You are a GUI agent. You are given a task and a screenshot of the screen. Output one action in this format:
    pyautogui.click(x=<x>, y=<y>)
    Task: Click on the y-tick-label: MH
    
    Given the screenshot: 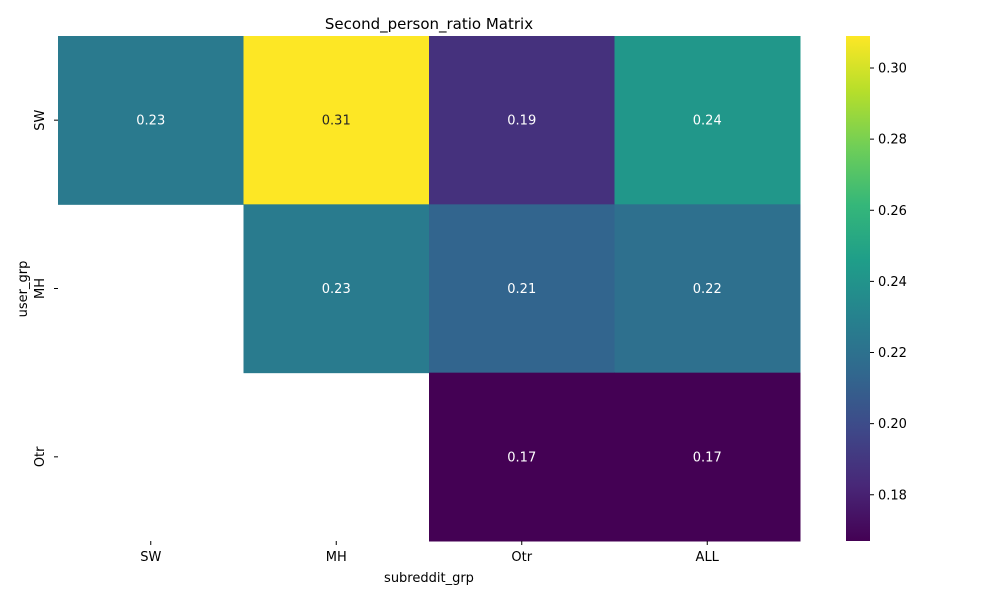 What is the action you would take?
    pyautogui.click(x=40, y=288)
    